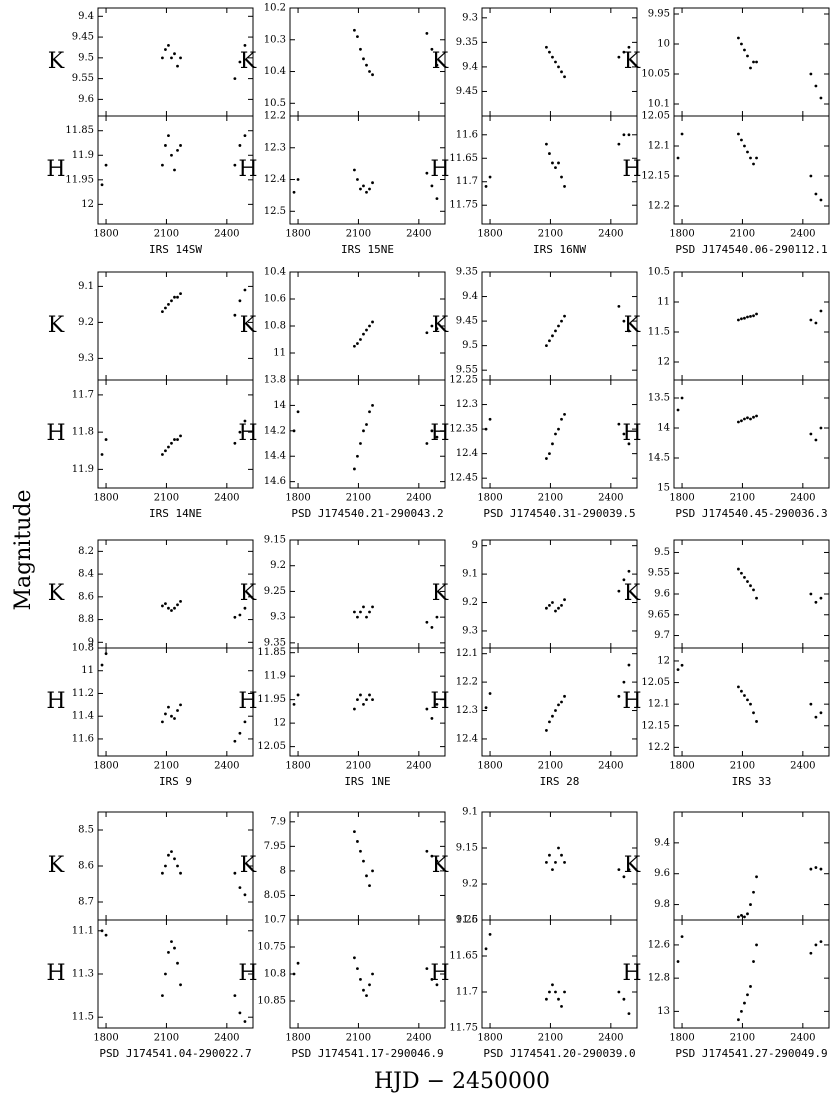 This screenshot has width=830, height=1104. I want to click on panel-title: PSD J174541.27-290049.9, so click(751, 1053).